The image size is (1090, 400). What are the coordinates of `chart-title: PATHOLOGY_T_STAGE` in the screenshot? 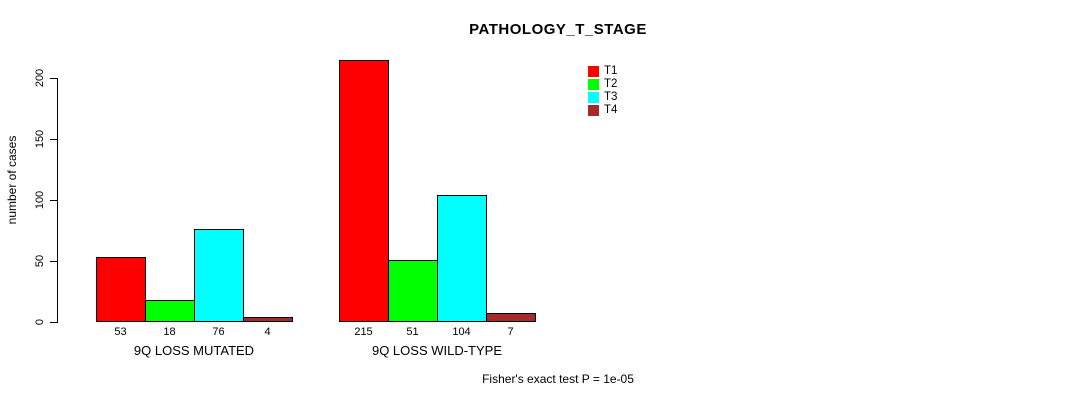 It's located at (558, 29).